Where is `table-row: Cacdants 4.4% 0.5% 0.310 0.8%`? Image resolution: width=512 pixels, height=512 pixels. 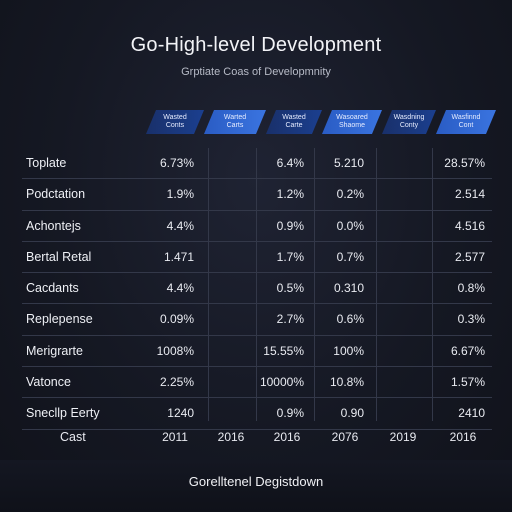
table-row: Cacdants 4.4% 0.5% 0.310 0.8% is located at coordinates (257, 289).